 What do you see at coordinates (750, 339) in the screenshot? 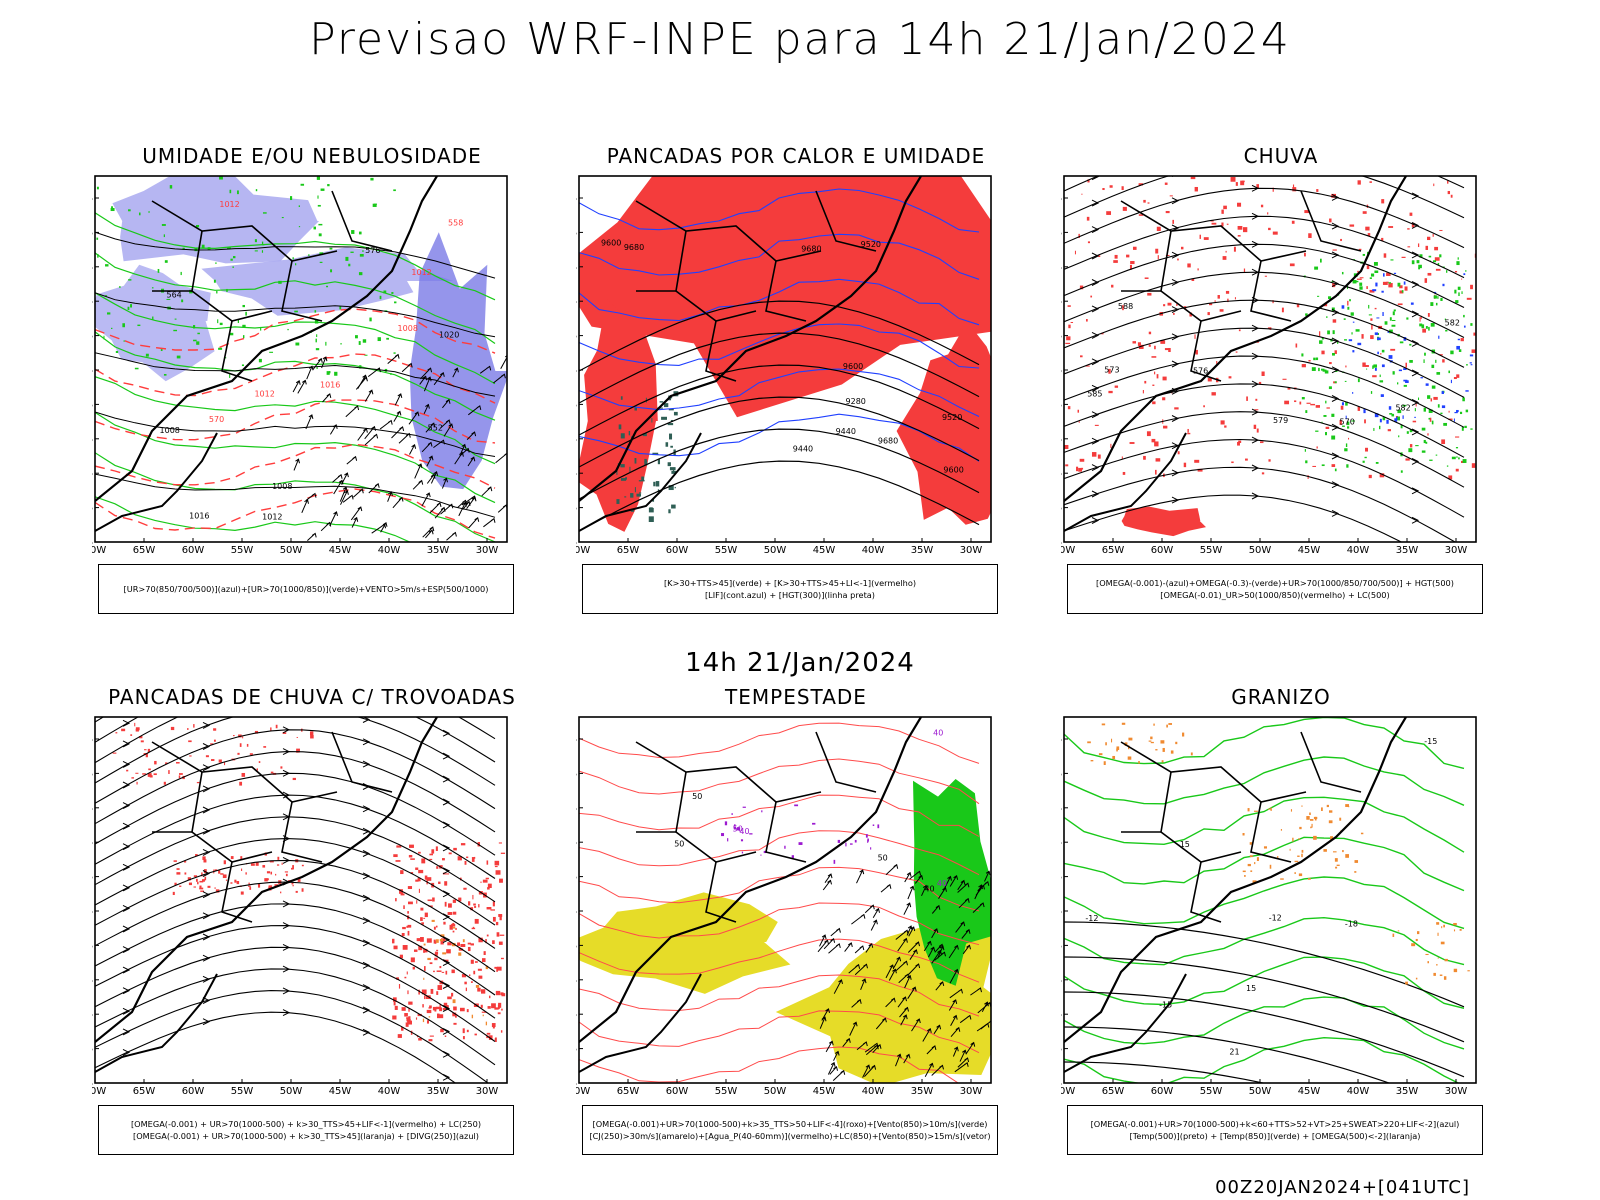
I see `coastline` at bounding box center [750, 339].